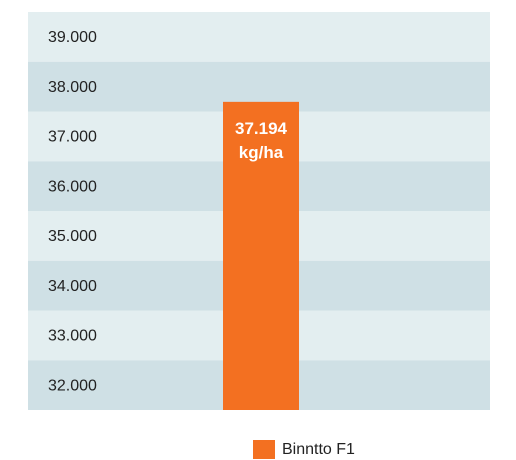  What do you see at coordinates (72, 37) in the screenshot?
I see `y-tick-label: 39.000` at bounding box center [72, 37].